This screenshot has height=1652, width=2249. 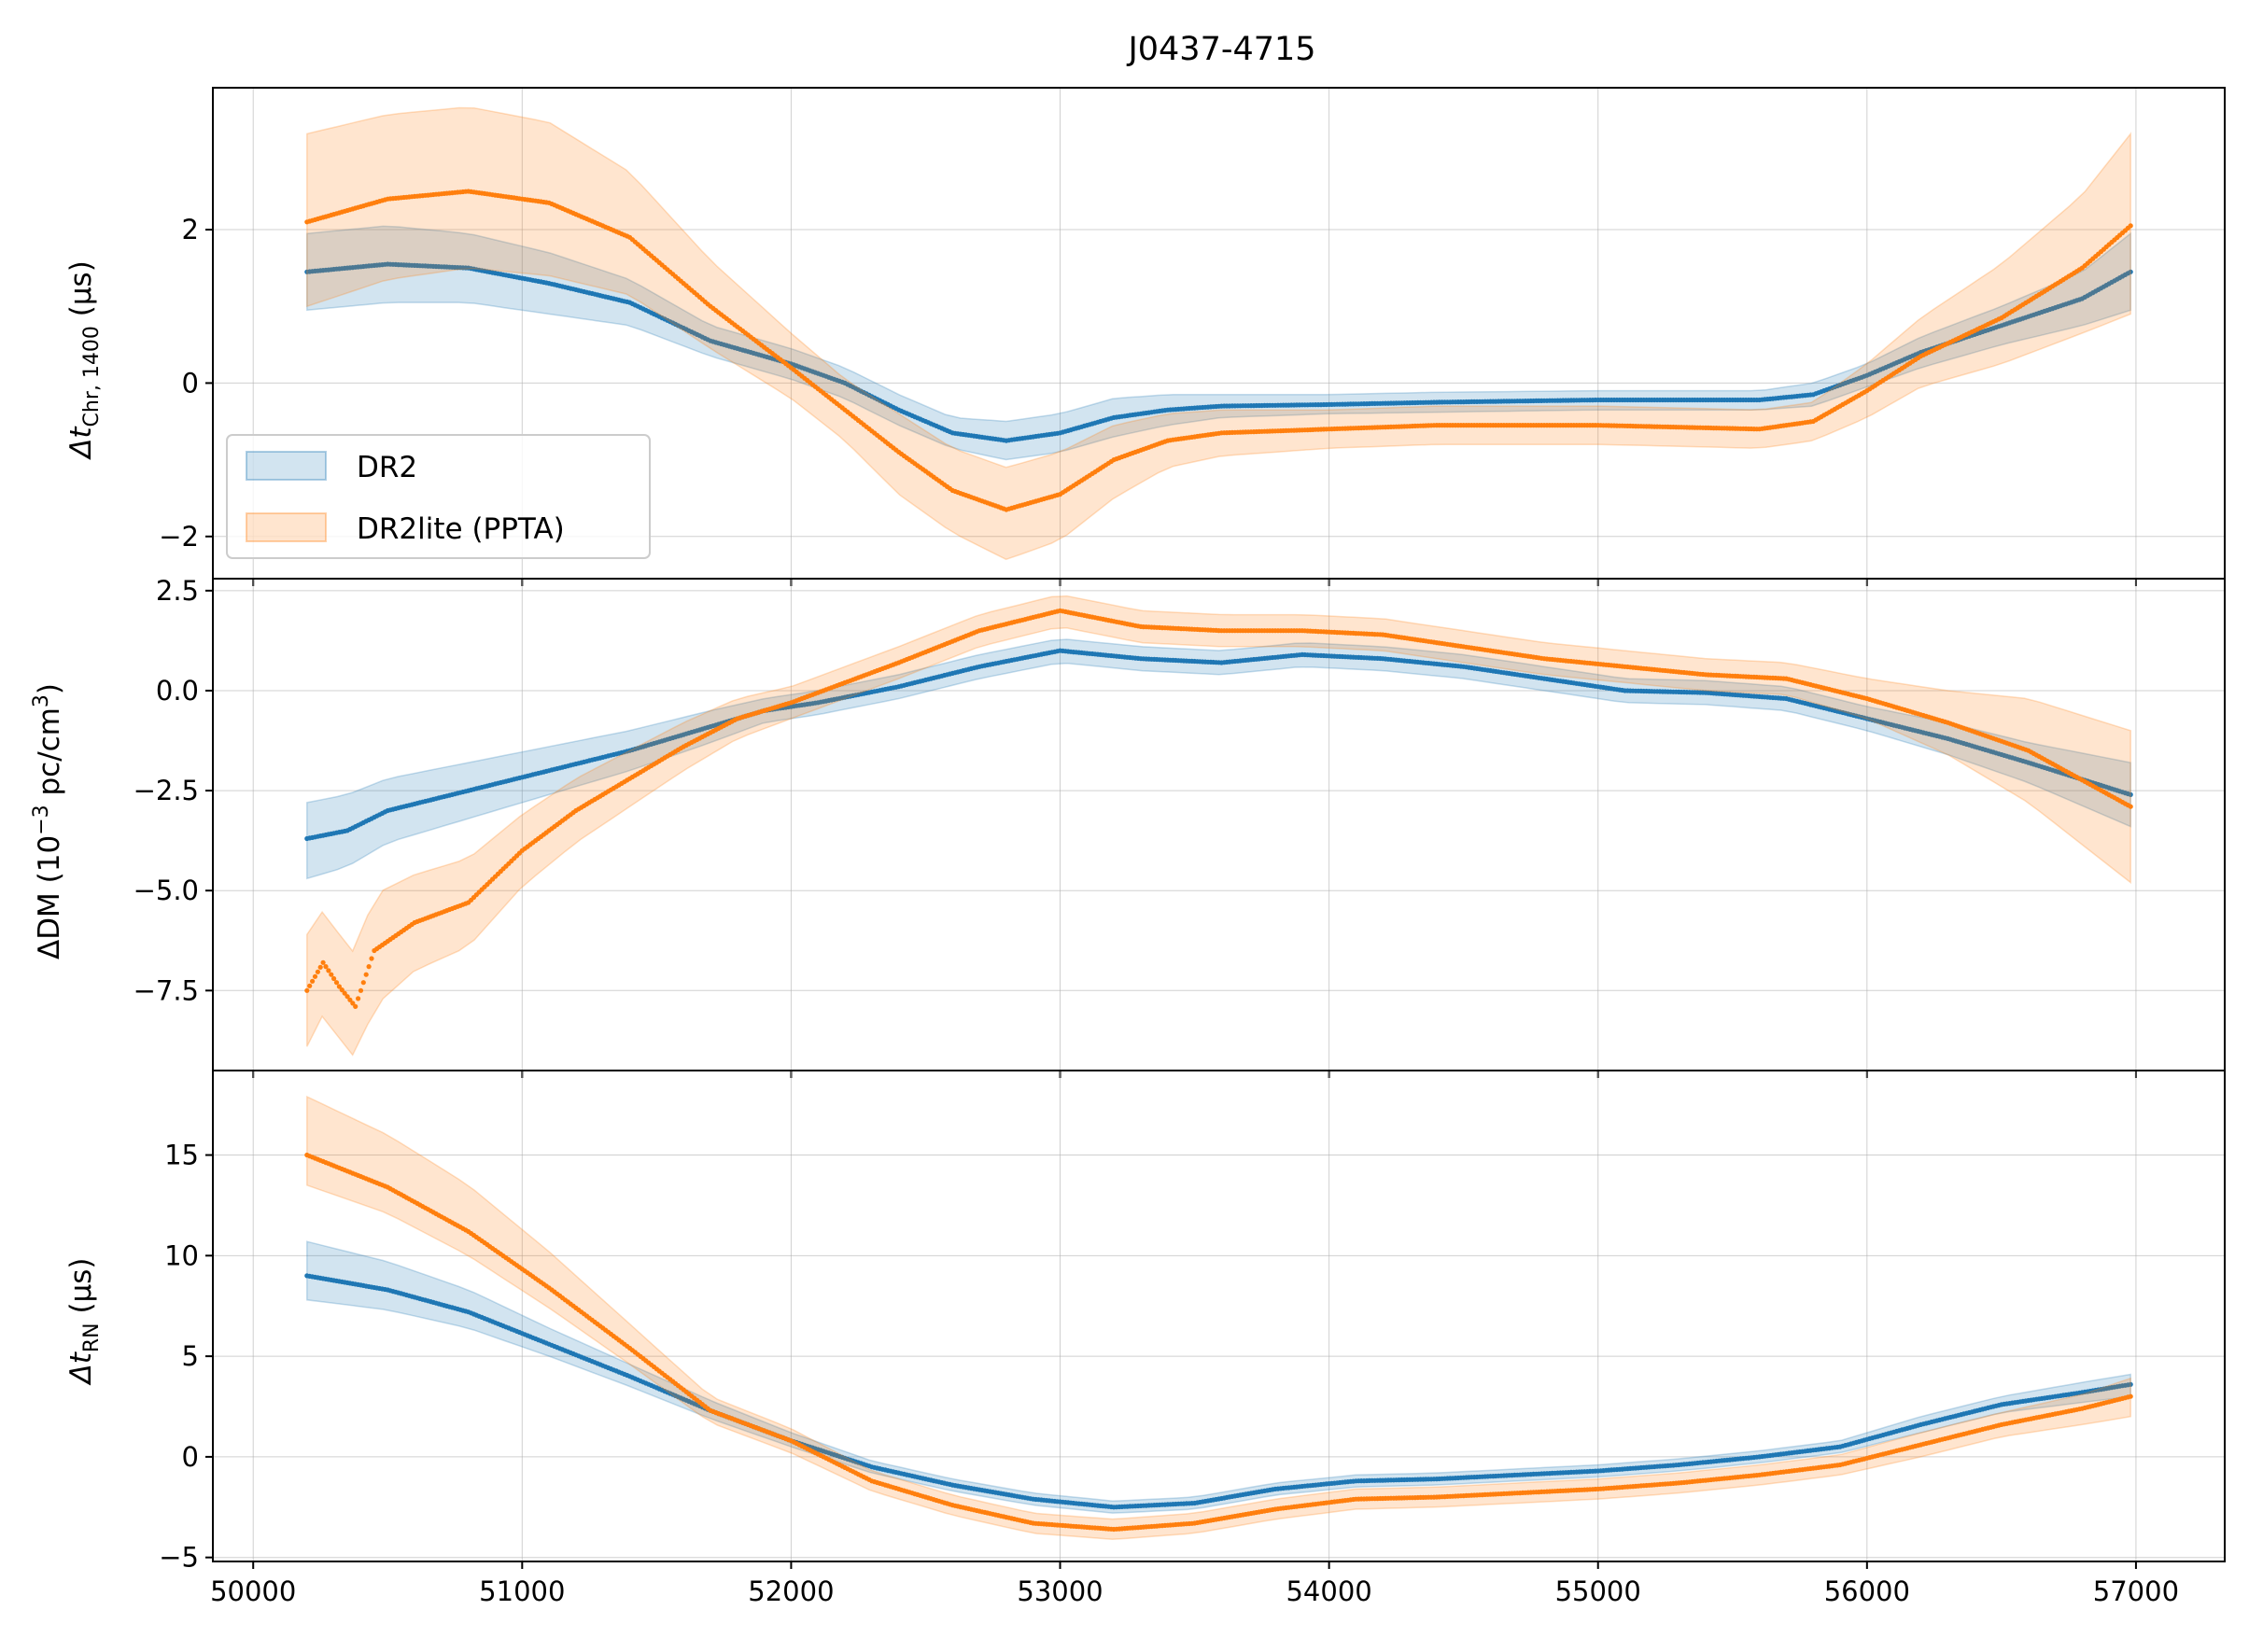 What do you see at coordinates (181, 1255) in the screenshot?
I see `y-tick-label: 10` at bounding box center [181, 1255].